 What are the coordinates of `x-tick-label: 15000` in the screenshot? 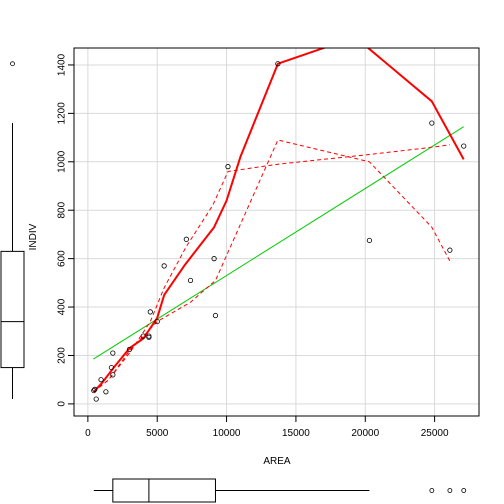 It's located at (296, 433).